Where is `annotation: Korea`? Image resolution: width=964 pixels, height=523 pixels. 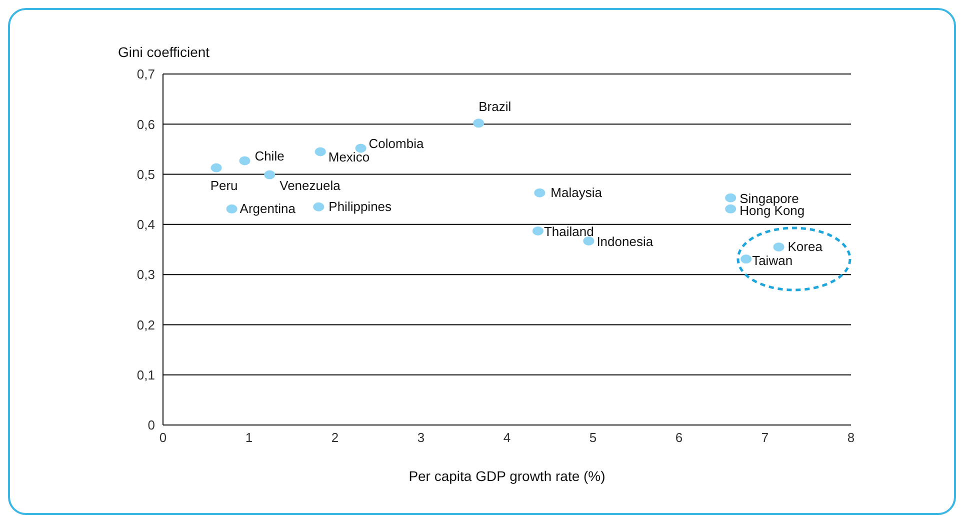 annotation: Korea is located at coordinates (806, 246).